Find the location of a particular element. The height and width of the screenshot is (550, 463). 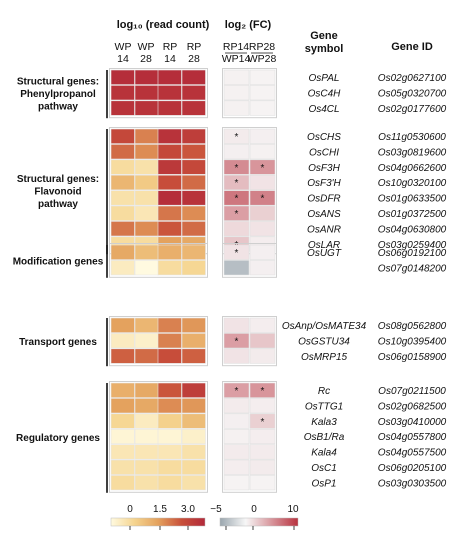

gene-id: Os10g0395400 is located at coordinates (412, 341).